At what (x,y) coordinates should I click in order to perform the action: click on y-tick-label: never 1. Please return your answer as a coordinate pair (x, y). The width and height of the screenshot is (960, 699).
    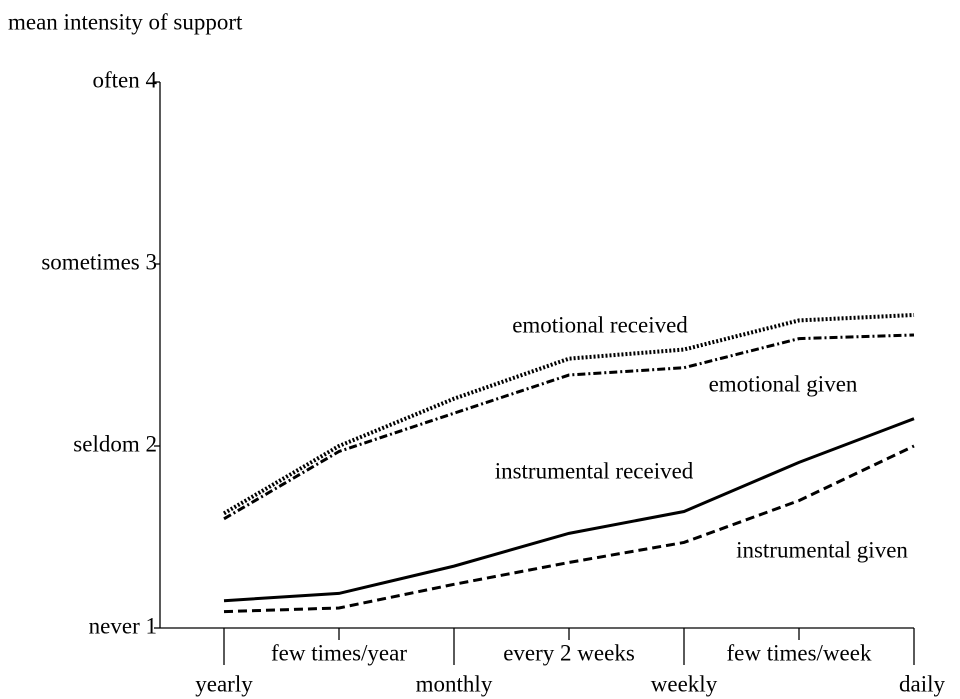
    Looking at the image, I should click on (123, 625).